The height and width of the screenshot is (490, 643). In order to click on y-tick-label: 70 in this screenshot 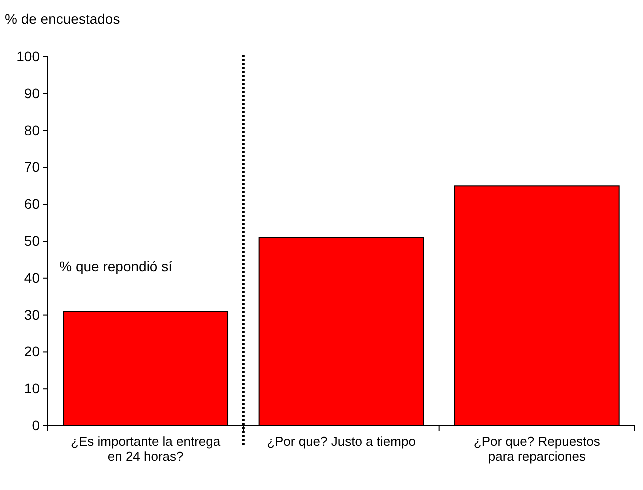, I will do `click(32, 167)`.